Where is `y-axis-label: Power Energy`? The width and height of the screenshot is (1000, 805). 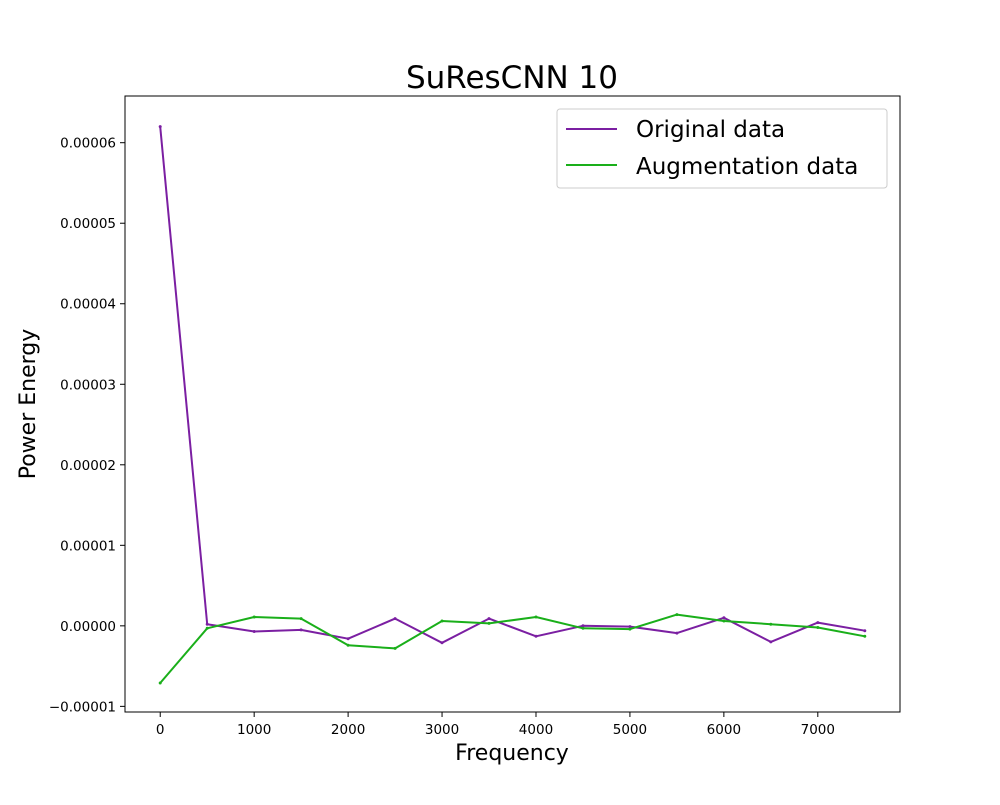
y-axis-label: Power Energy is located at coordinates (28, 404).